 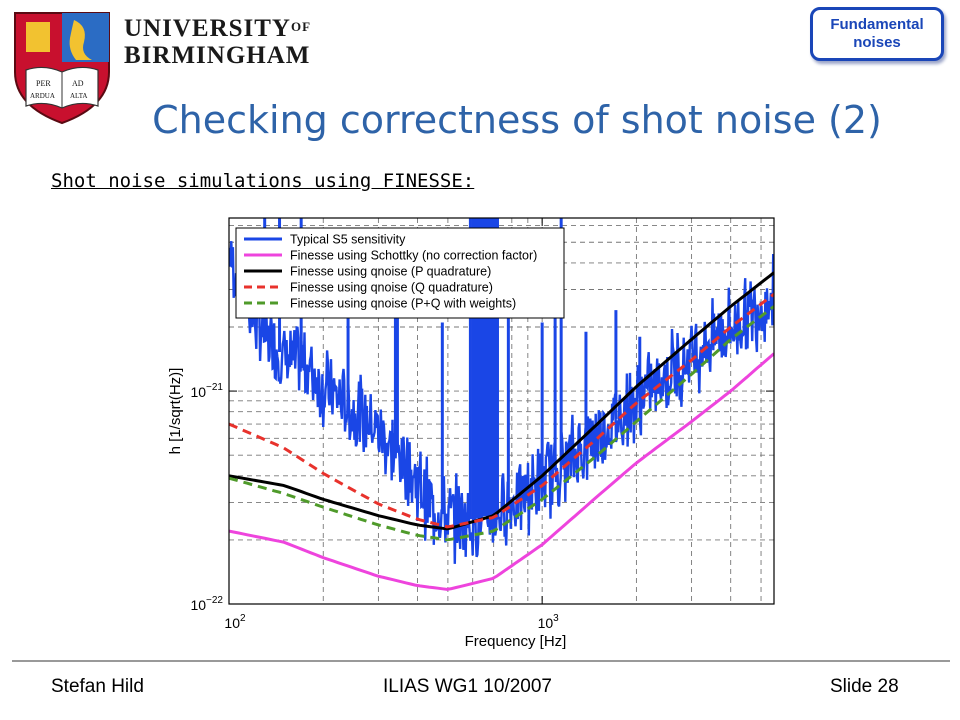 What do you see at coordinates (348, 240) in the screenshot?
I see `legend-label: Typical S5 sensitivity` at bounding box center [348, 240].